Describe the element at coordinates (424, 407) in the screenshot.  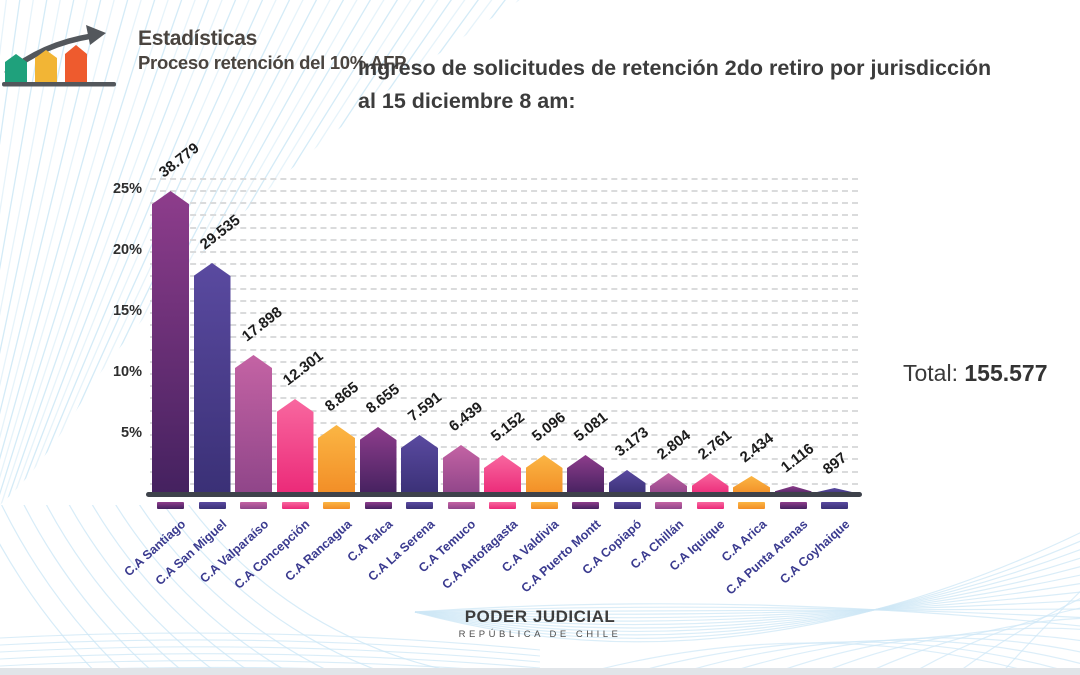
I see `bar-value-label: 7.591` at that location.